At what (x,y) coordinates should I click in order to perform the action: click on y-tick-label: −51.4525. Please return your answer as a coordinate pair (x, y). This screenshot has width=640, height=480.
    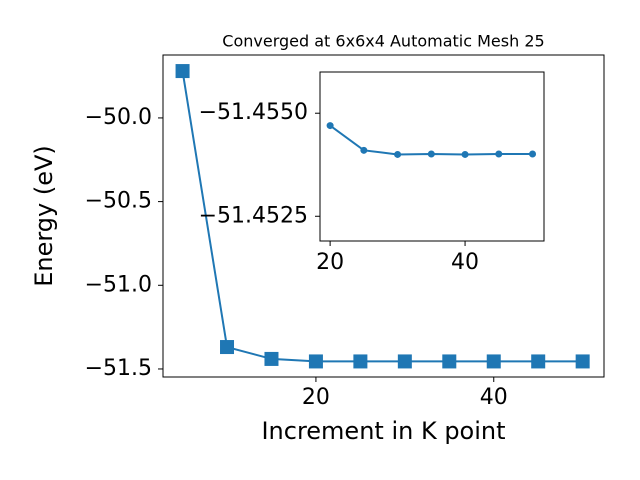
    Looking at the image, I should click on (253, 215).